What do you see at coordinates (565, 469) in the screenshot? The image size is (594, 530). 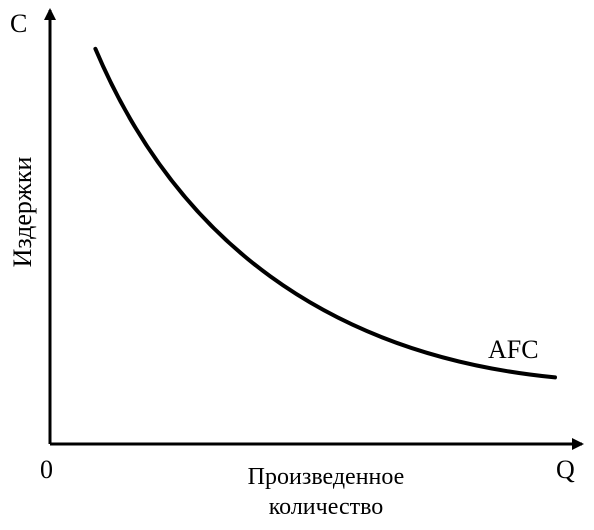 I see `x-axis-letter: Q` at bounding box center [565, 469].